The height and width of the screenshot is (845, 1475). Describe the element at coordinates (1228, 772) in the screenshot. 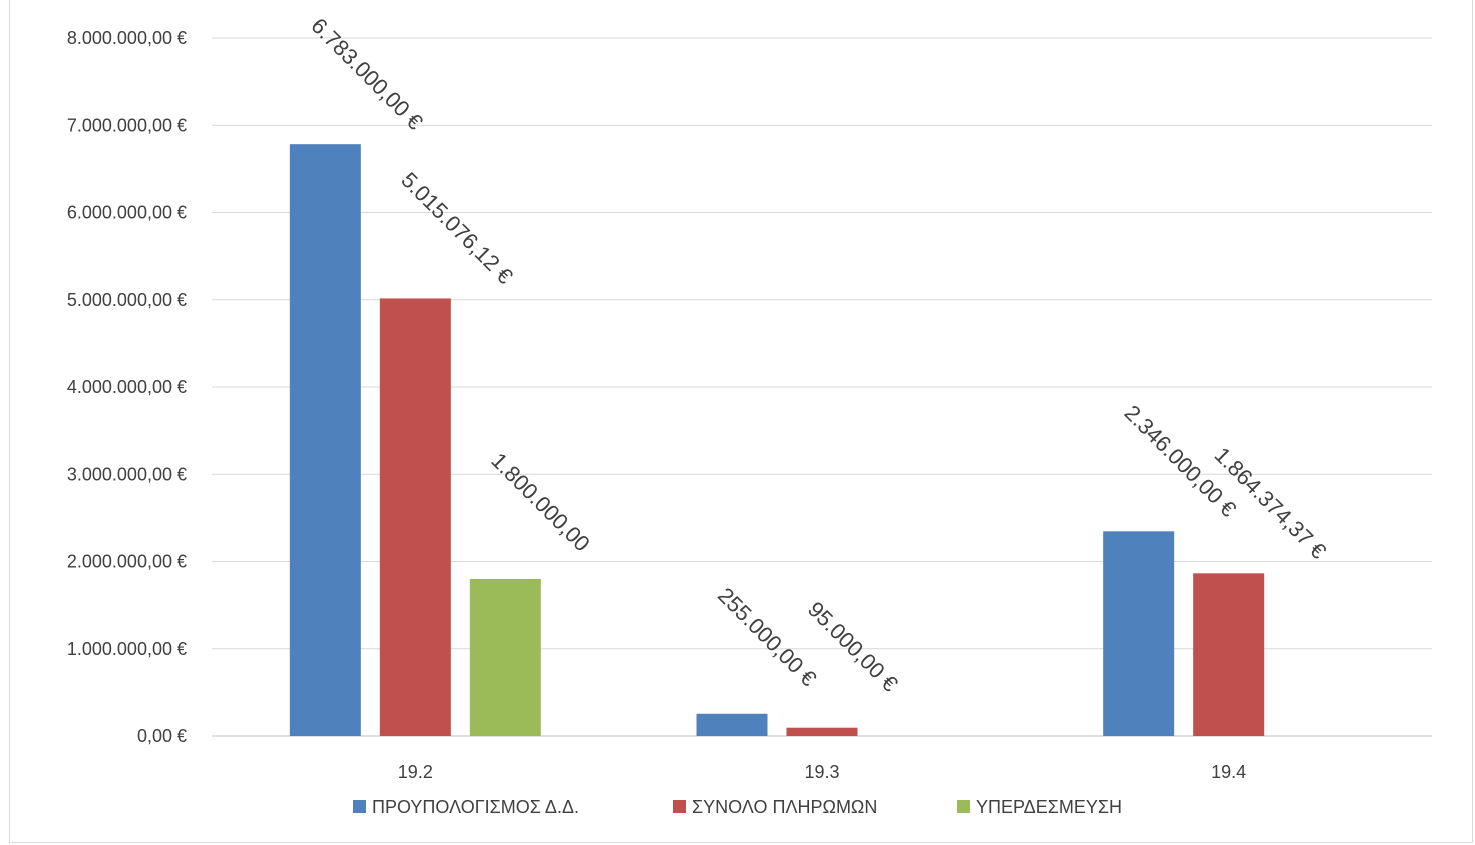

I see `x-tick-label: 19.4` at that location.